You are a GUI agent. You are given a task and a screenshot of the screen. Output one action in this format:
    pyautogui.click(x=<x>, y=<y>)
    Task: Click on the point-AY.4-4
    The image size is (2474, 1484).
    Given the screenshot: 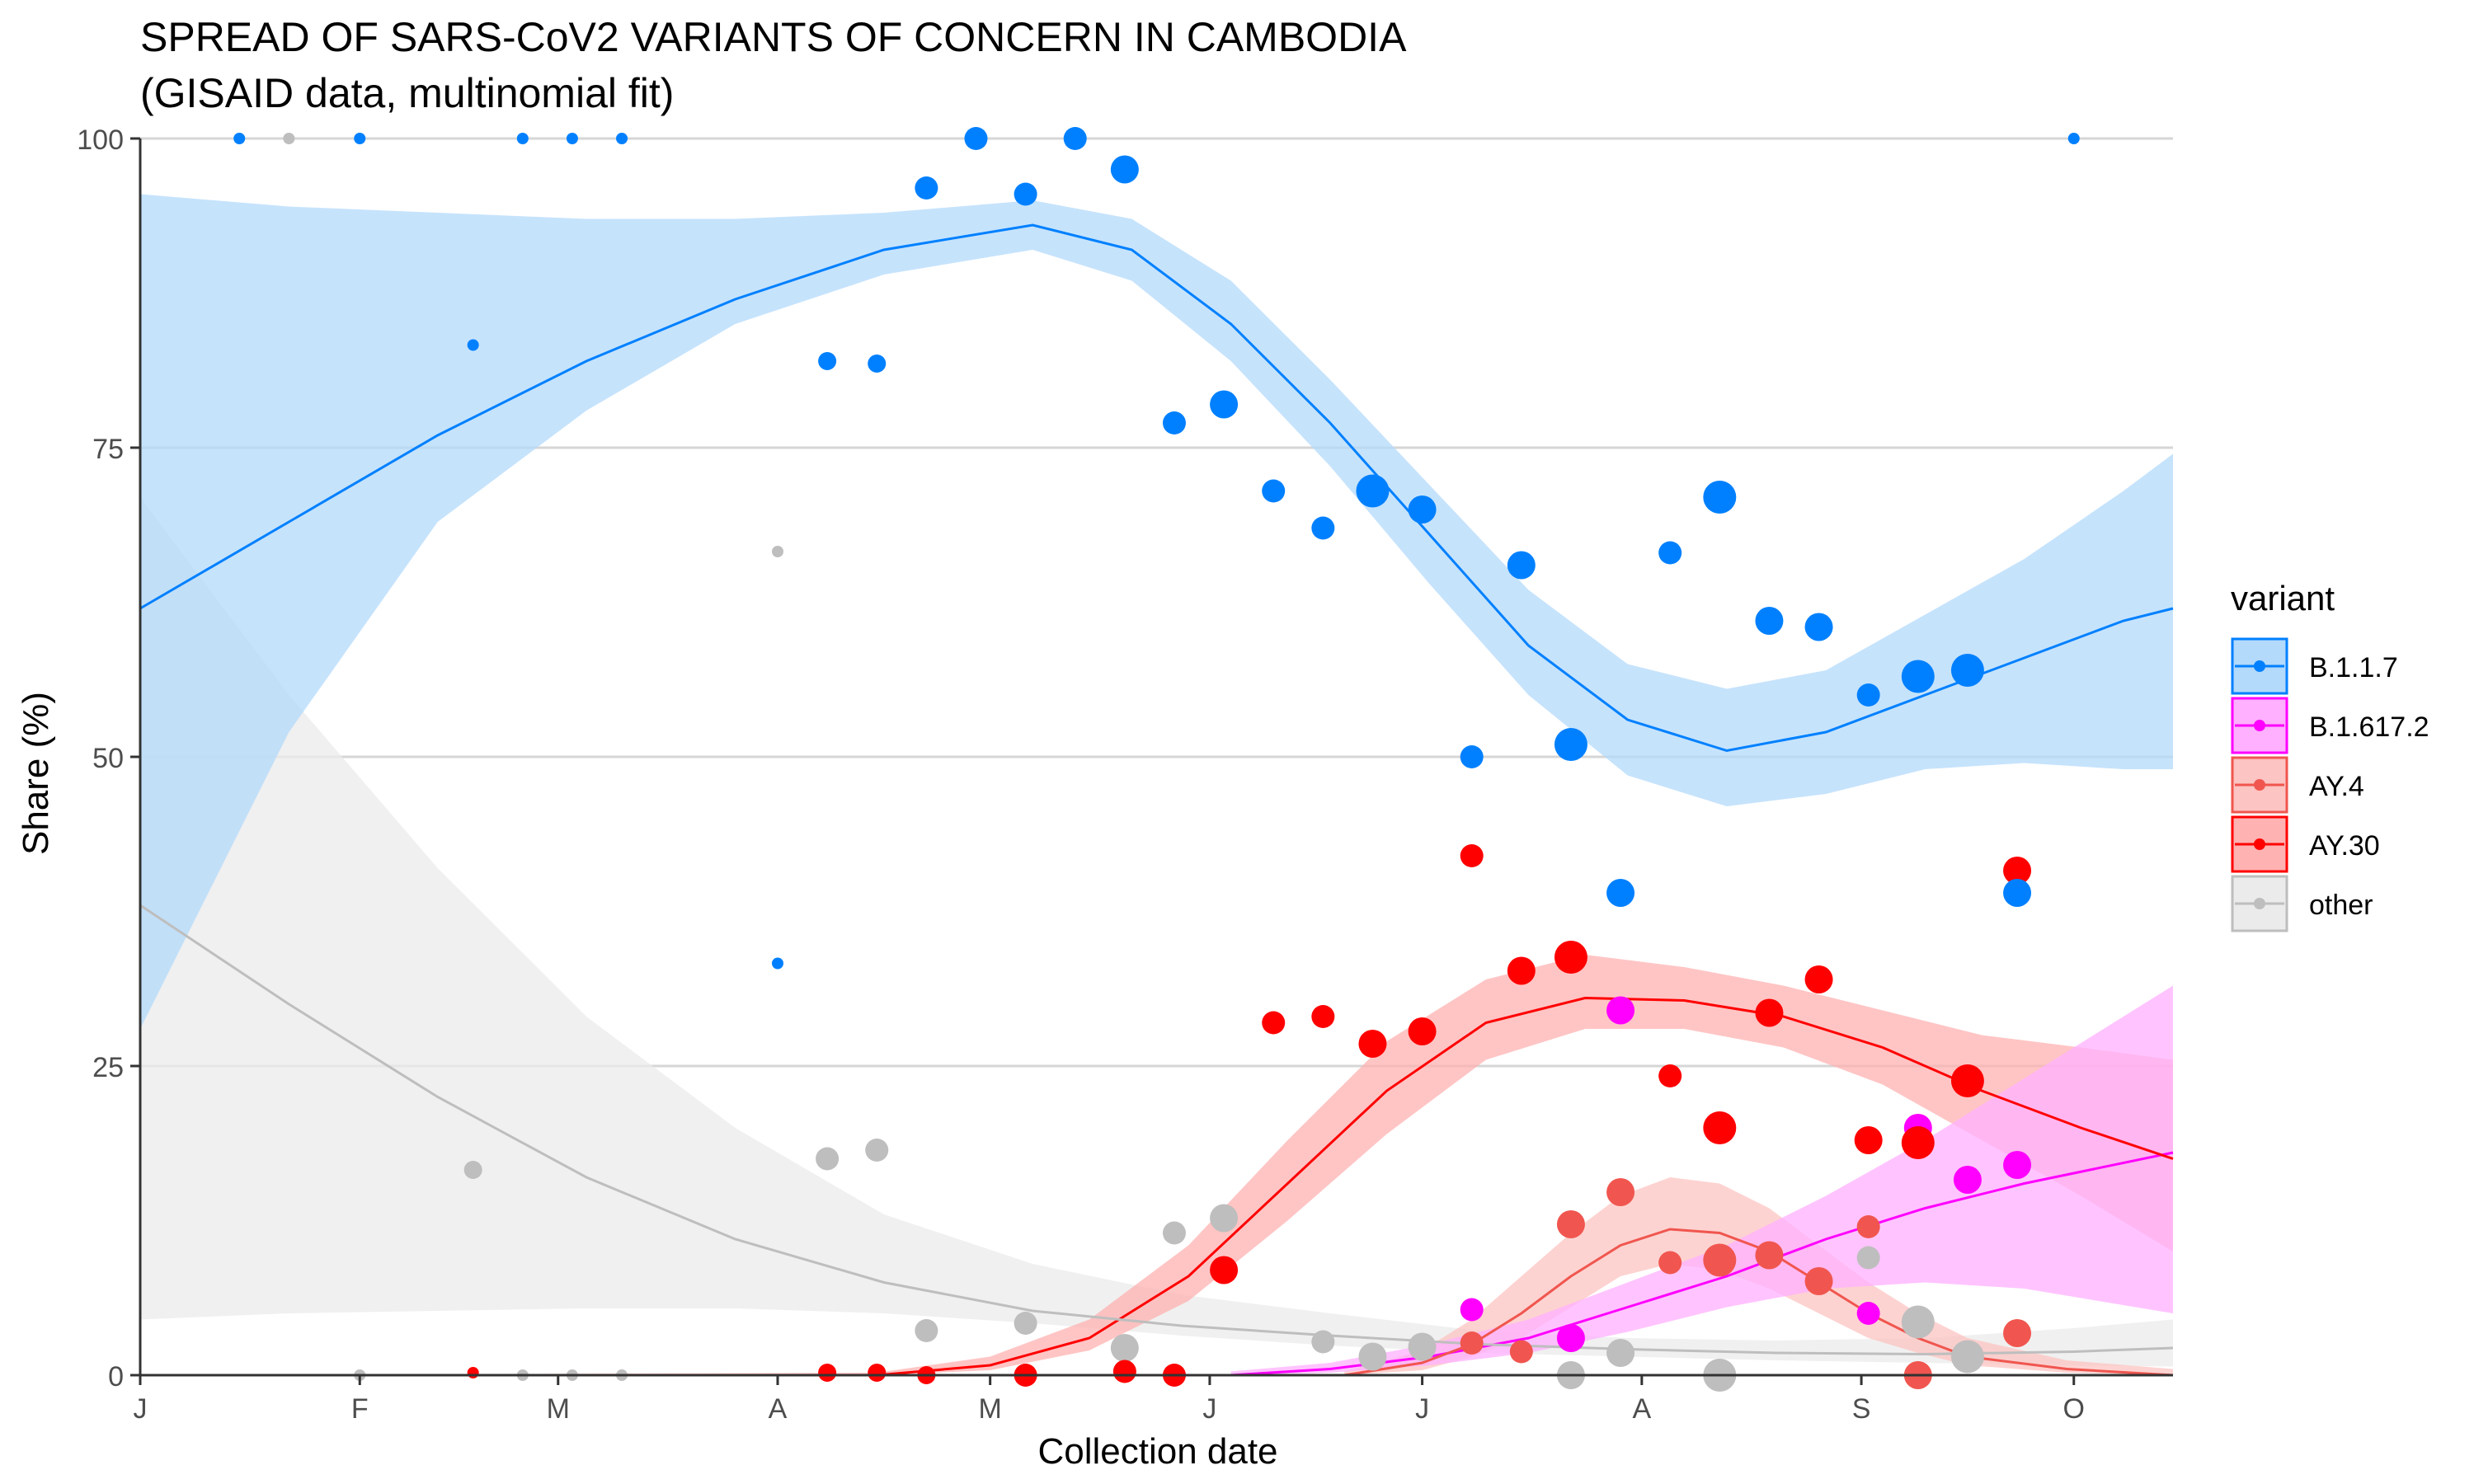 What is the action you would take?
    pyautogui.click(x=1670, y=1263)
    